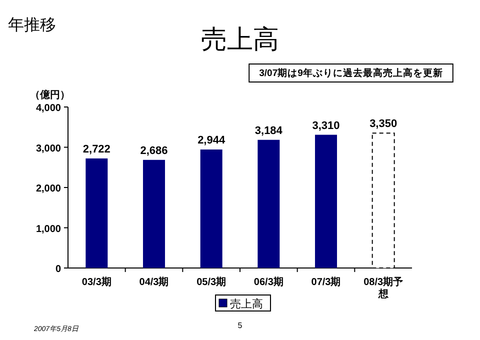  What do you see at coordinates (49, 229) in the screenshot?
I see `y-tick-label: 1,000` at bounding box center [49, 229].